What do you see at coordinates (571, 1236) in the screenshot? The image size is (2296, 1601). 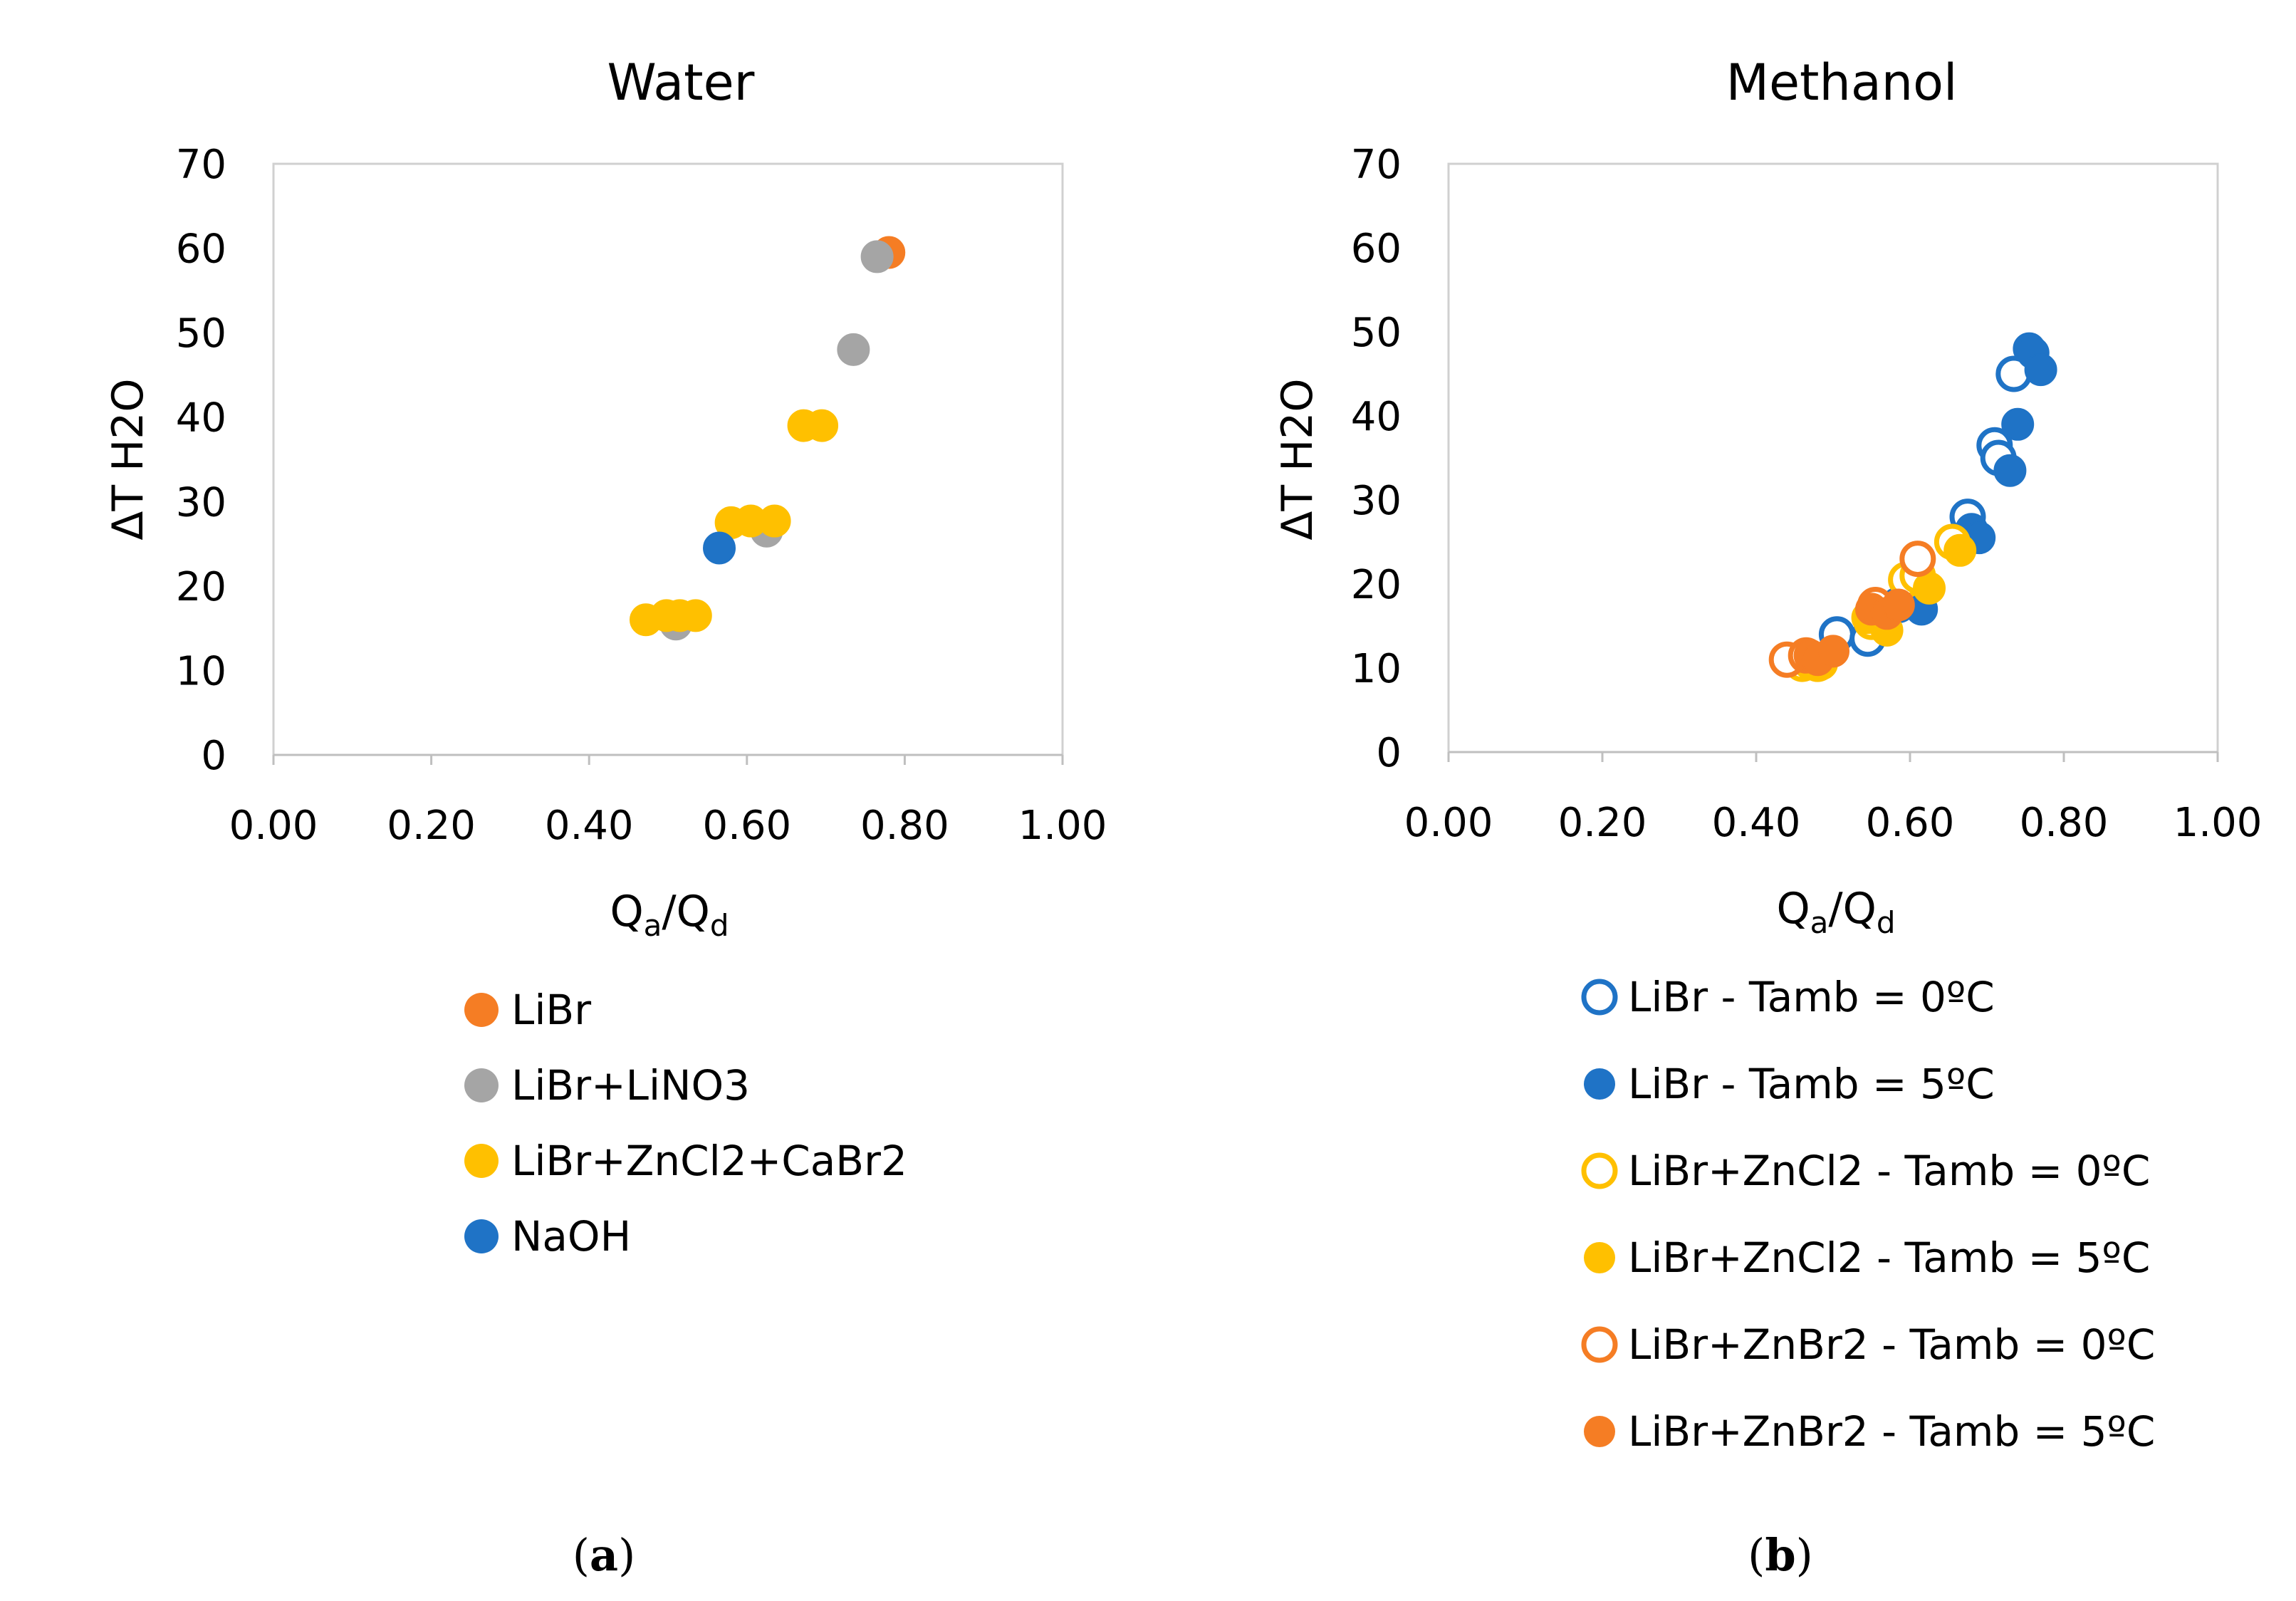 I see `legend-label: NaOH` at bounding box center [571, 1236].